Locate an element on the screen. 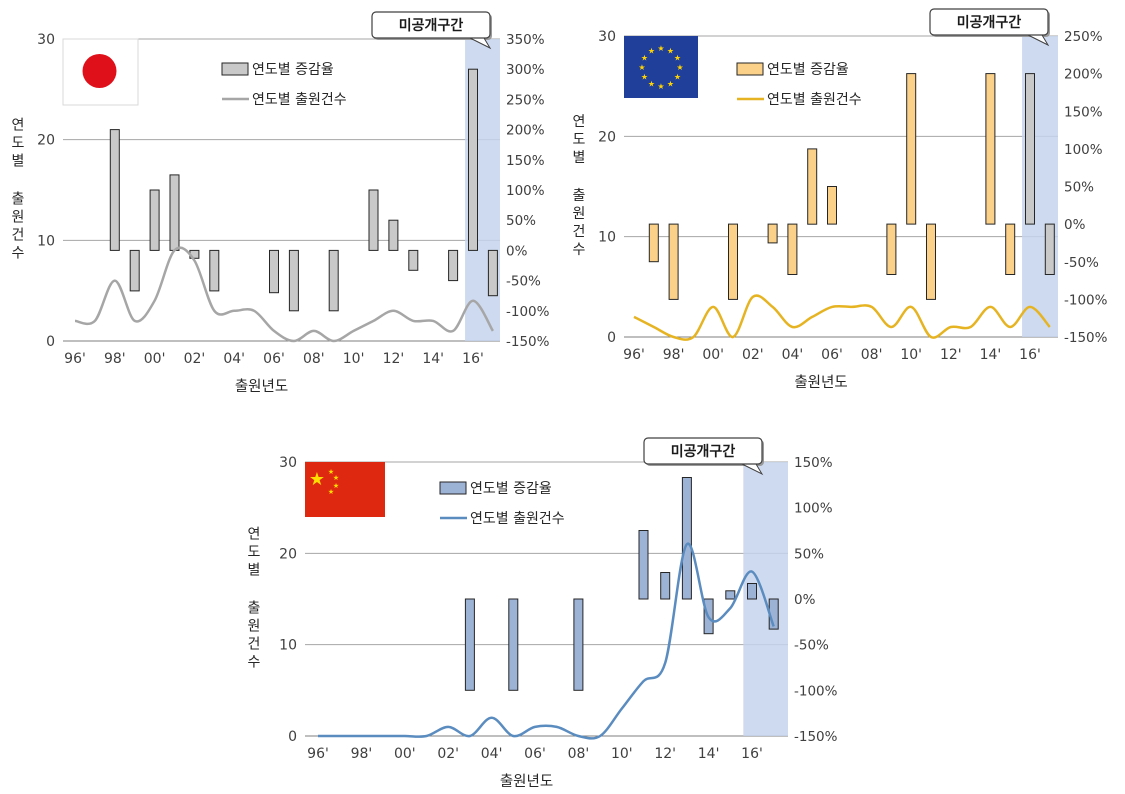  y-tick-label: 20 is located at coordinates (288, 554).